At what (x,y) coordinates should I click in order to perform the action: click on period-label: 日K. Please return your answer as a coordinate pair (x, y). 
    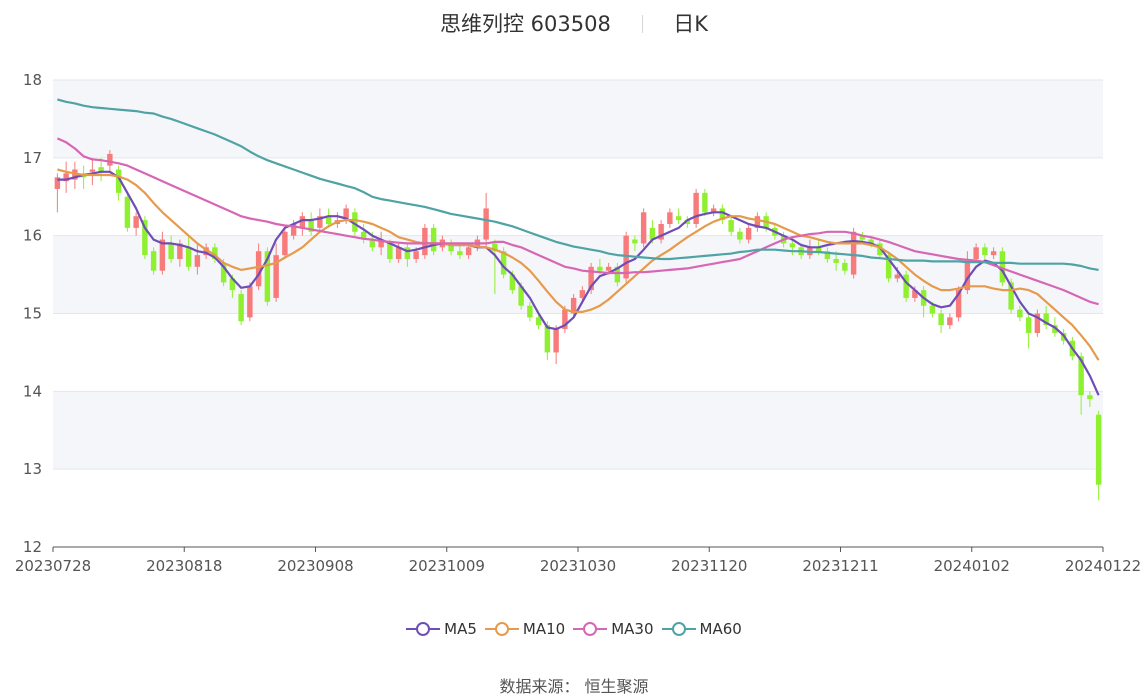
    Looking at the image, I should click on (690, 24).